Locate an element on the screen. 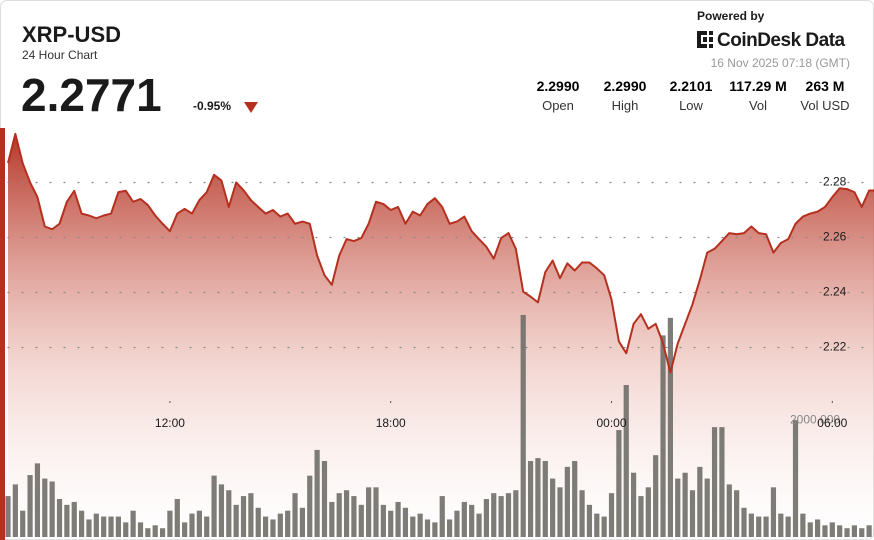  stat: 2.2990 Open is located at coordinates (558, 95).